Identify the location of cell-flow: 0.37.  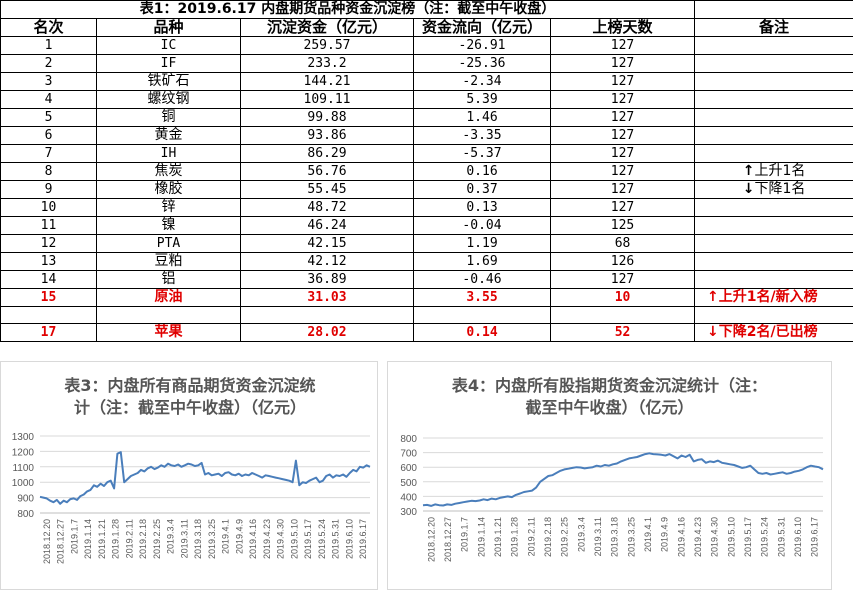
(482, 189).